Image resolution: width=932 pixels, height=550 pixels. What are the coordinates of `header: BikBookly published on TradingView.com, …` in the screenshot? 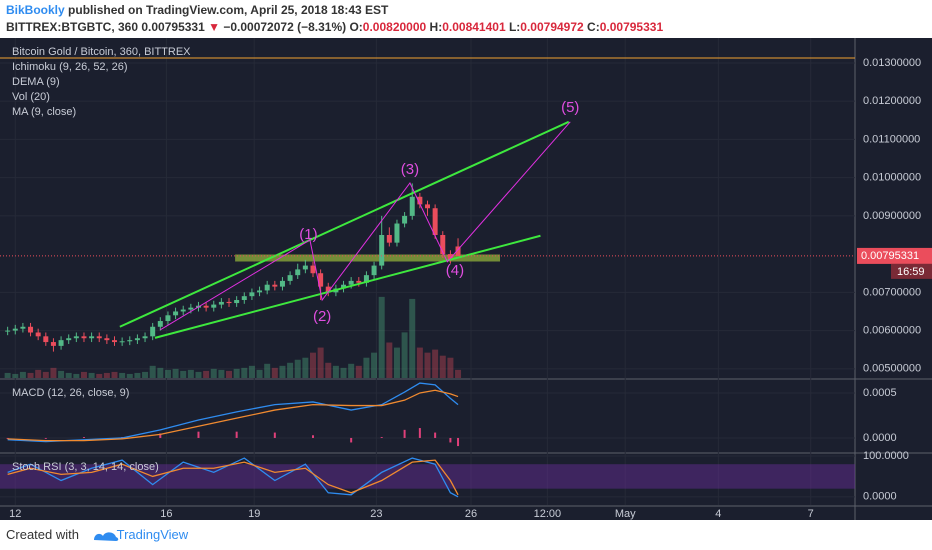 It's located at (334, 19).